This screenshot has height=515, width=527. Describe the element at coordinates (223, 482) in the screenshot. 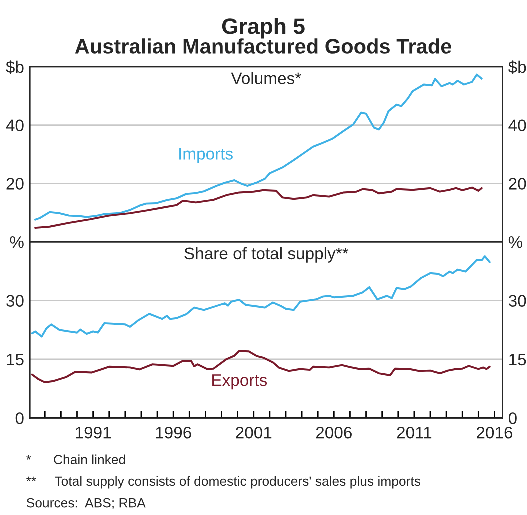

I see `text: ** Total supply consists of domestic producers' sales plus imports` at that location.